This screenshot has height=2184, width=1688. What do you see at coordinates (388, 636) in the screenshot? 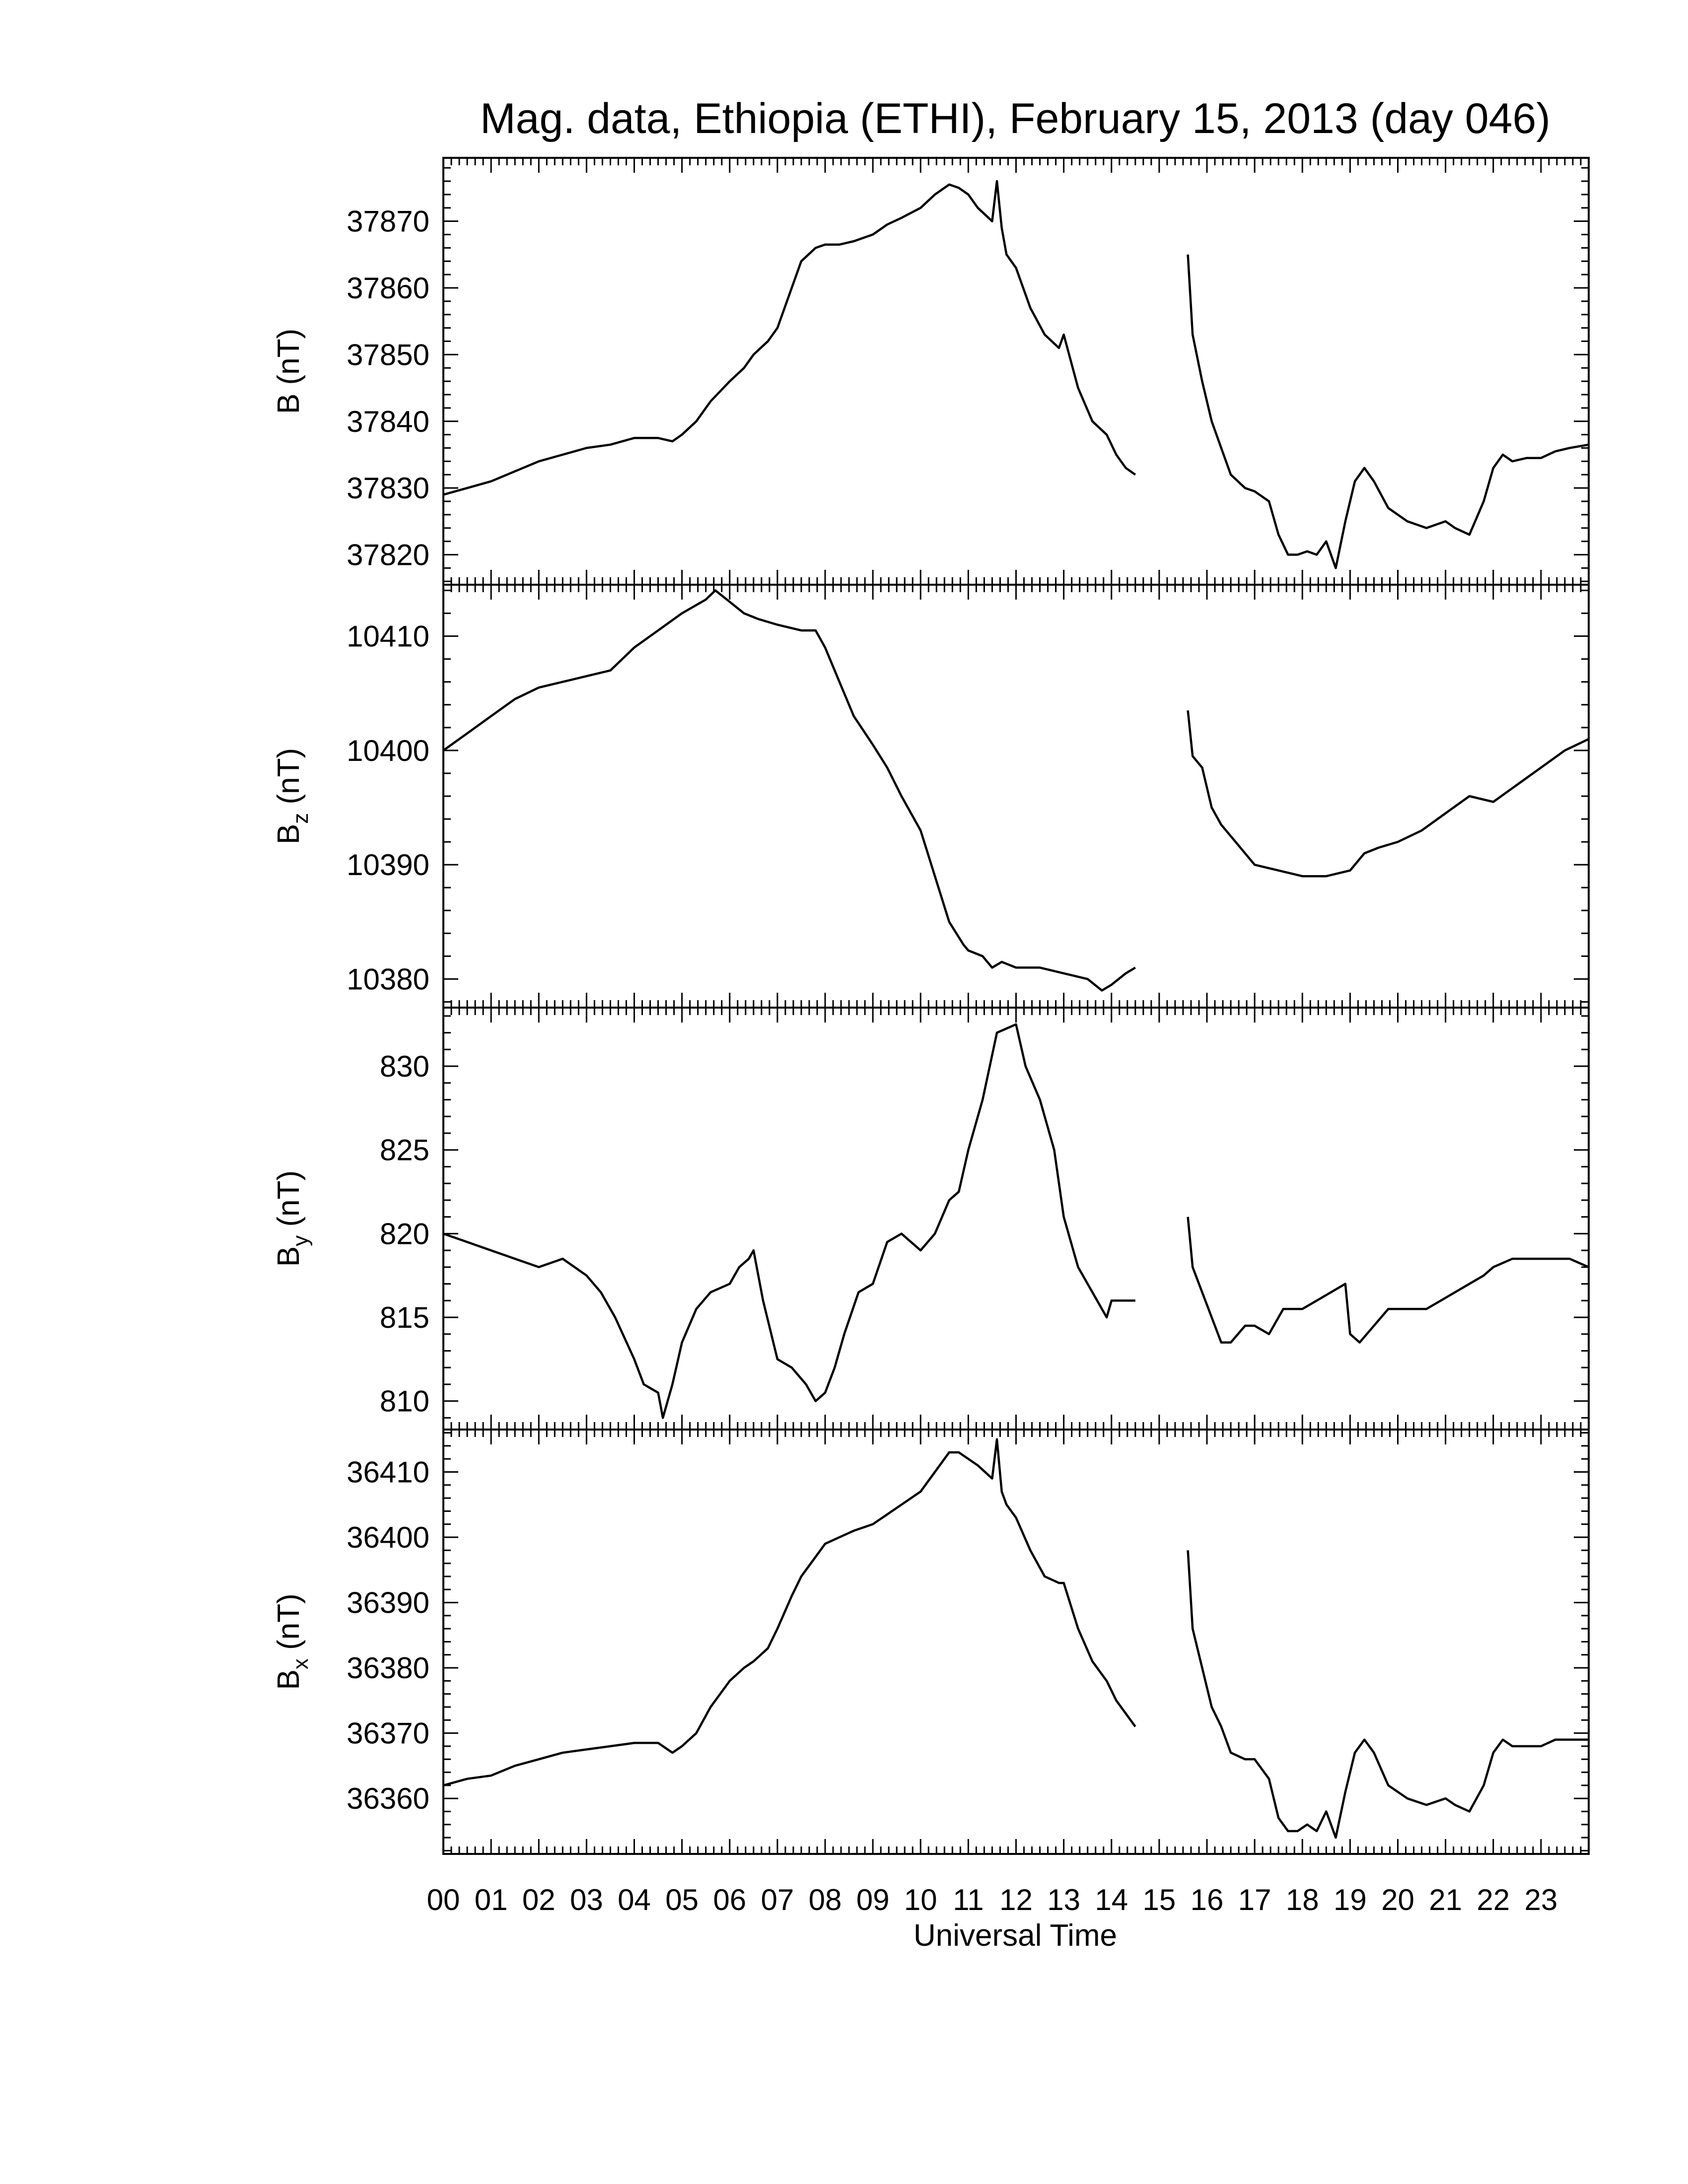
I see `y-tick-label: 10410` at bounding box center [388, 636].